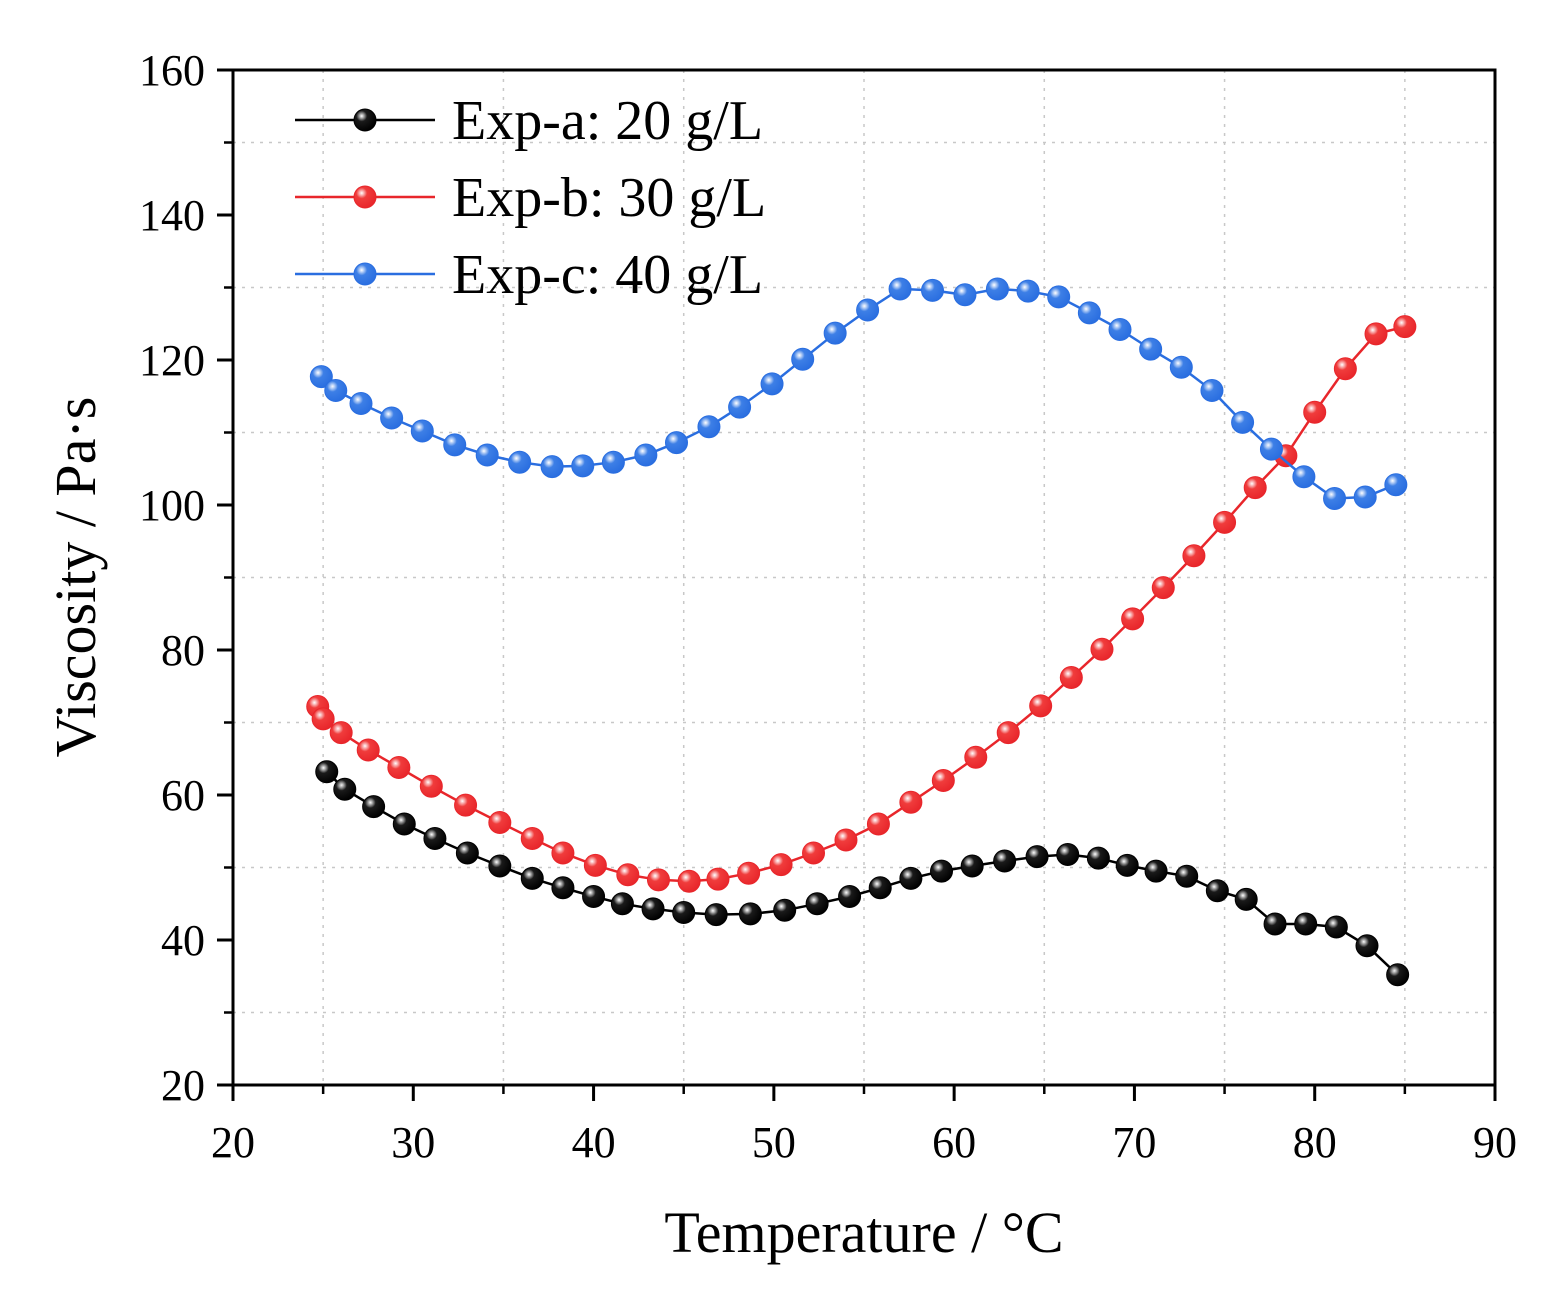 The height and width of the screenshot is (1293, 1557). Describe the element at coordinates (183, 940) in the screenshot. I see `y-tick-label: 40` at that location.